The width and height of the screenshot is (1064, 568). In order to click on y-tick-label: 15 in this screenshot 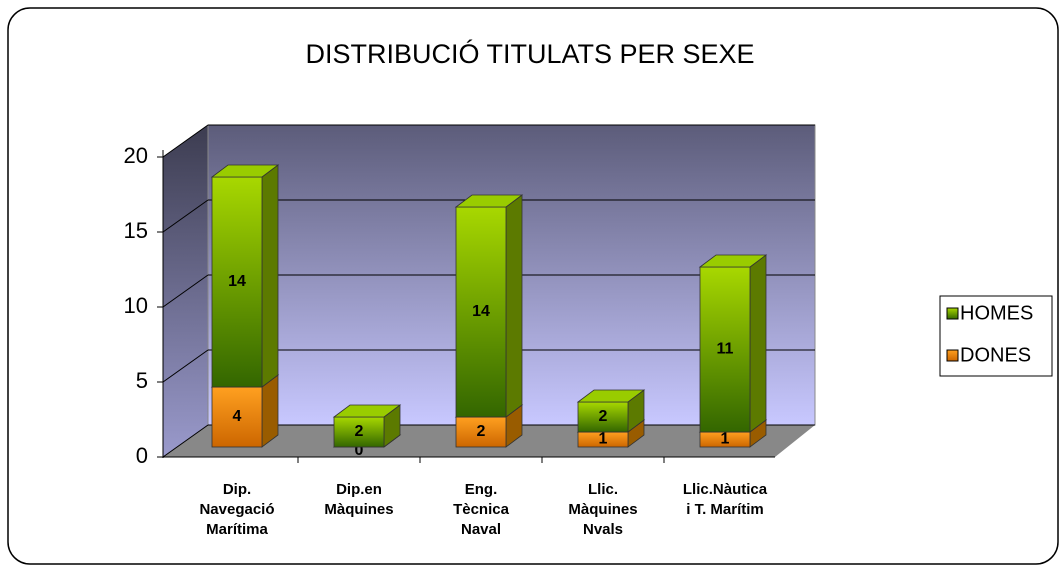, I will do `click(136, 230)`.